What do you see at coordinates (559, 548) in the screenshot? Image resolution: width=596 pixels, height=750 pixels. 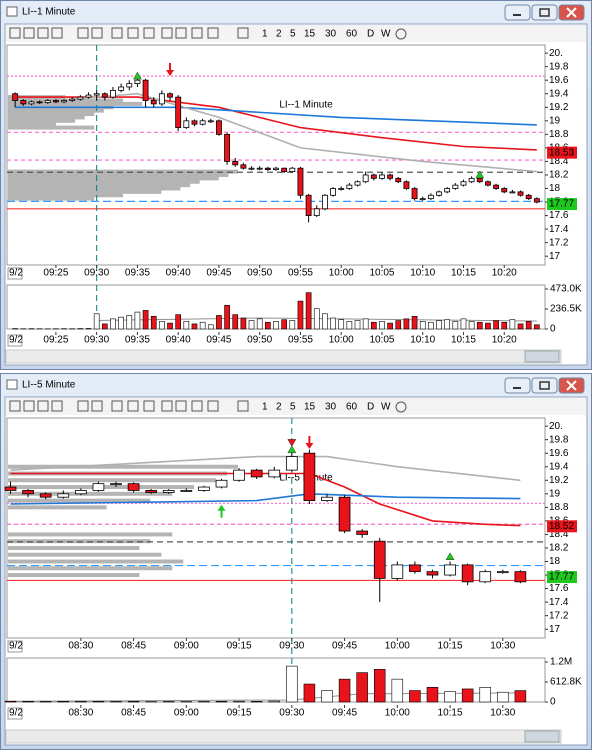 I see `y-tick-label: 18.2` at bounding box center [559, 548].